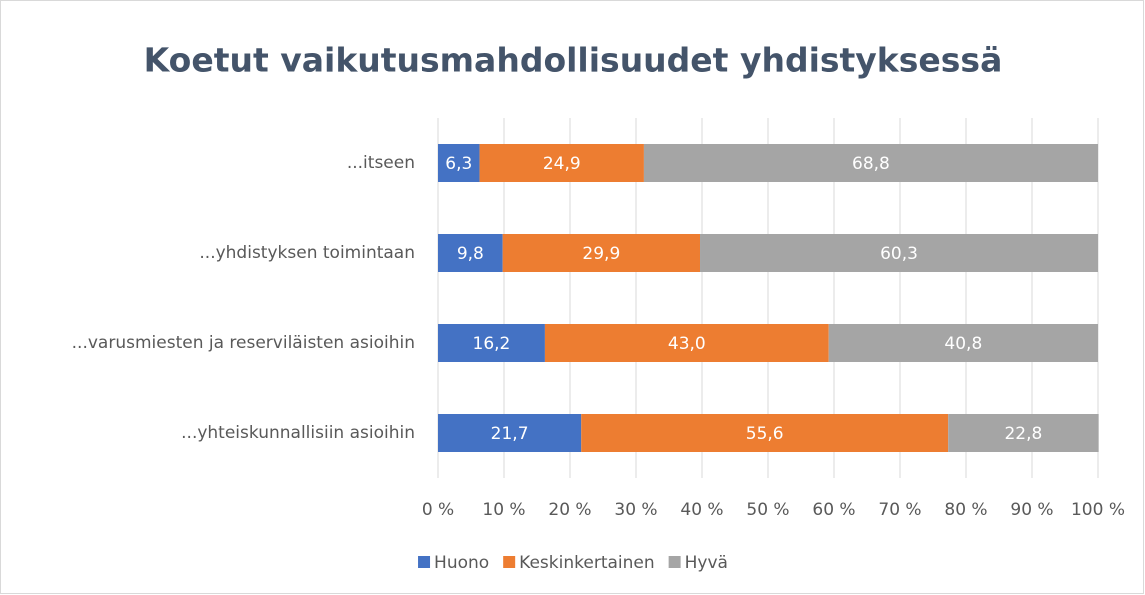 This screenshot has height=595, width=1145. I want to click on x-tick-label: 90 %, so click(1031, 510).